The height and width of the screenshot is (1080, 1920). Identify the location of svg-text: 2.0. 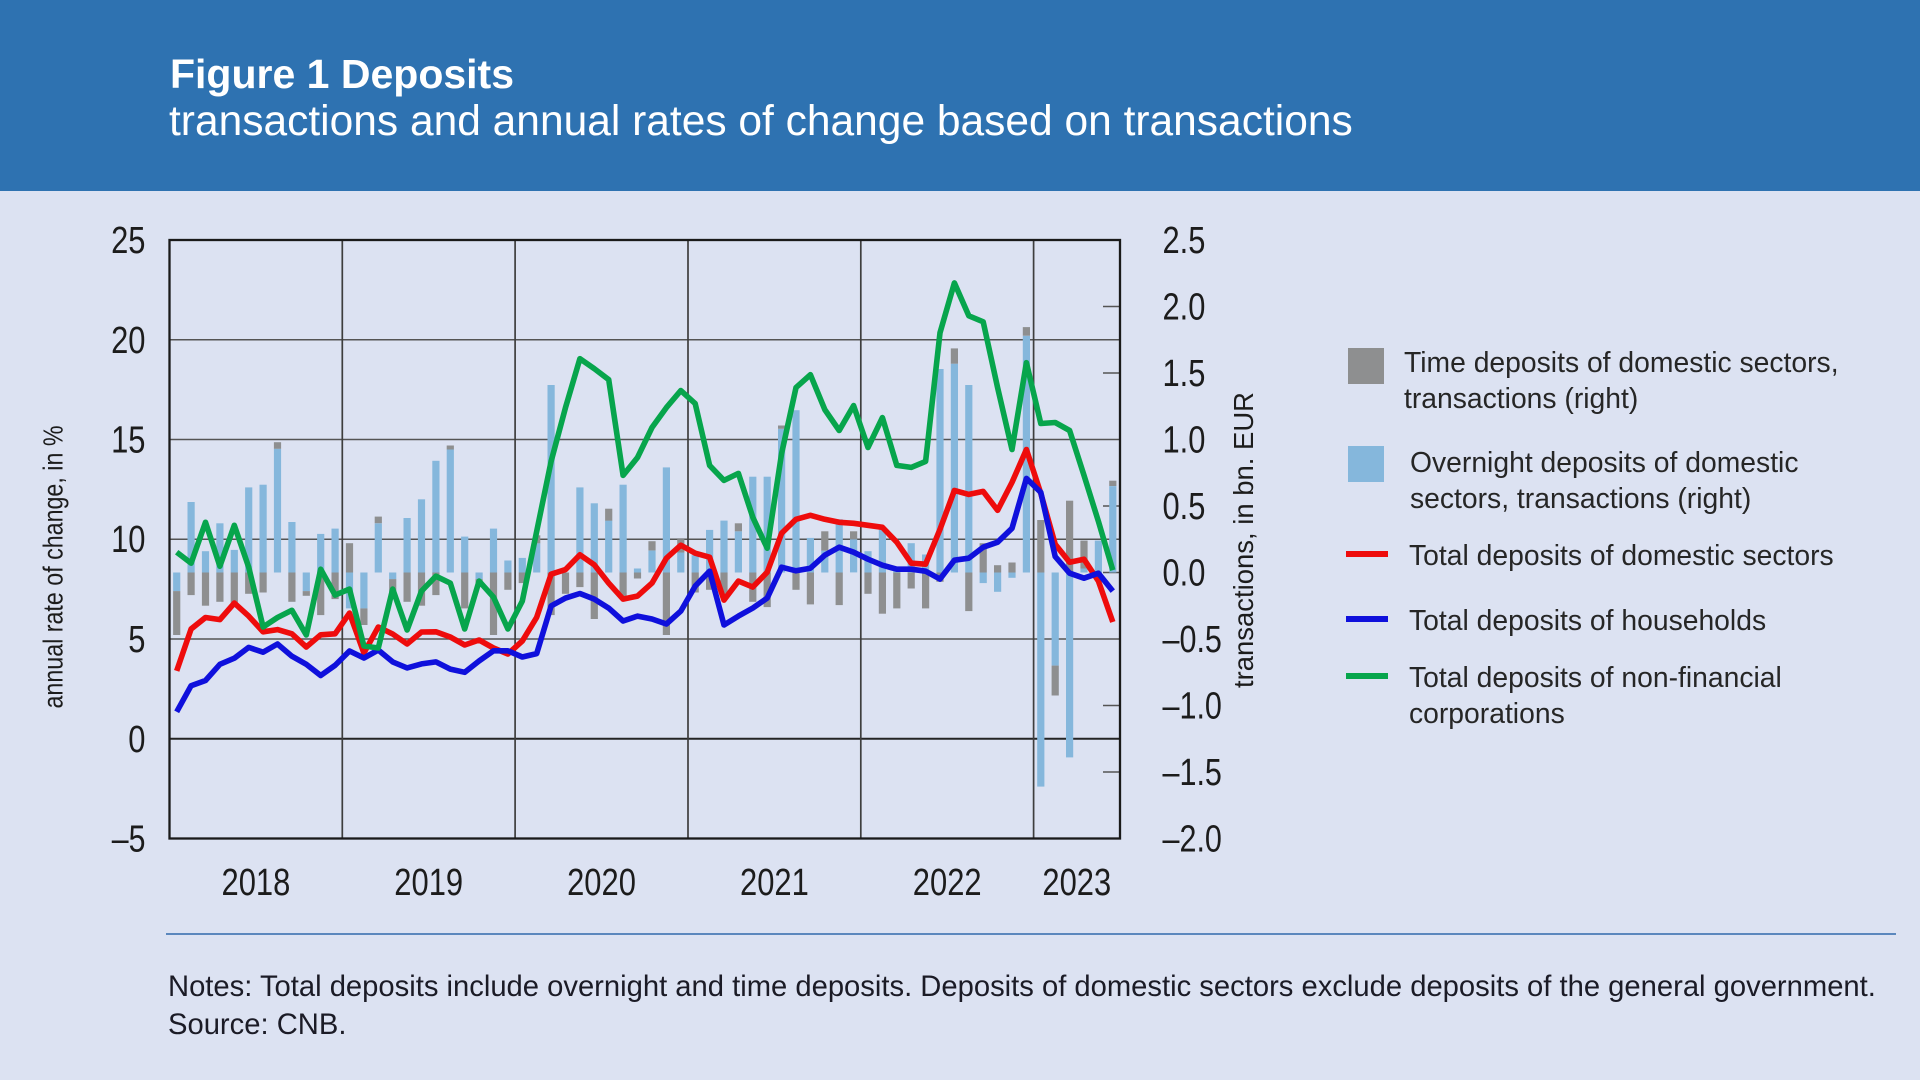
(1184, 308).